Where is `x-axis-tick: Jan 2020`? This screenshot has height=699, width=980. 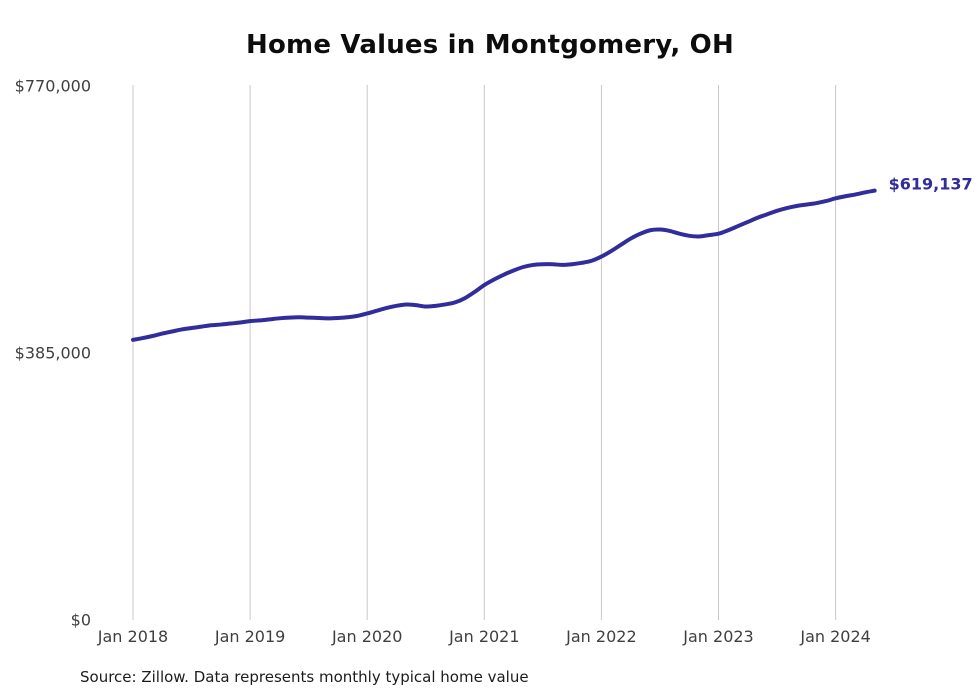
x-axis-tick: Jan 2020 is located at coordinates (367, 636).